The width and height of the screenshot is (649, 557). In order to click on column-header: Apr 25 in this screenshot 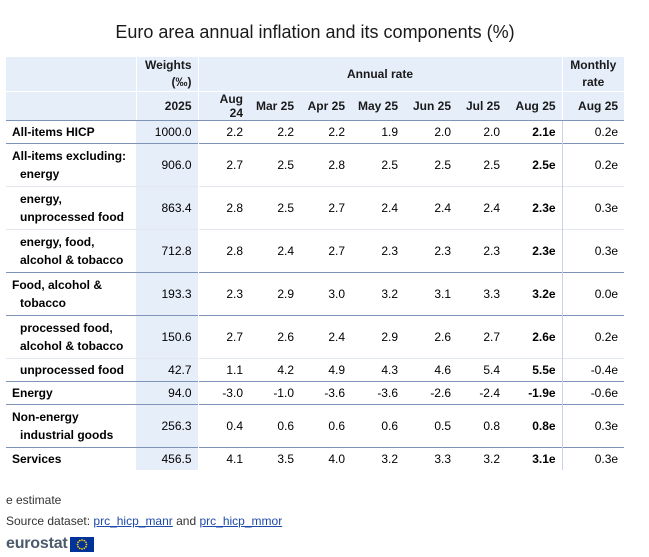, I will do `click(325, 106)`.